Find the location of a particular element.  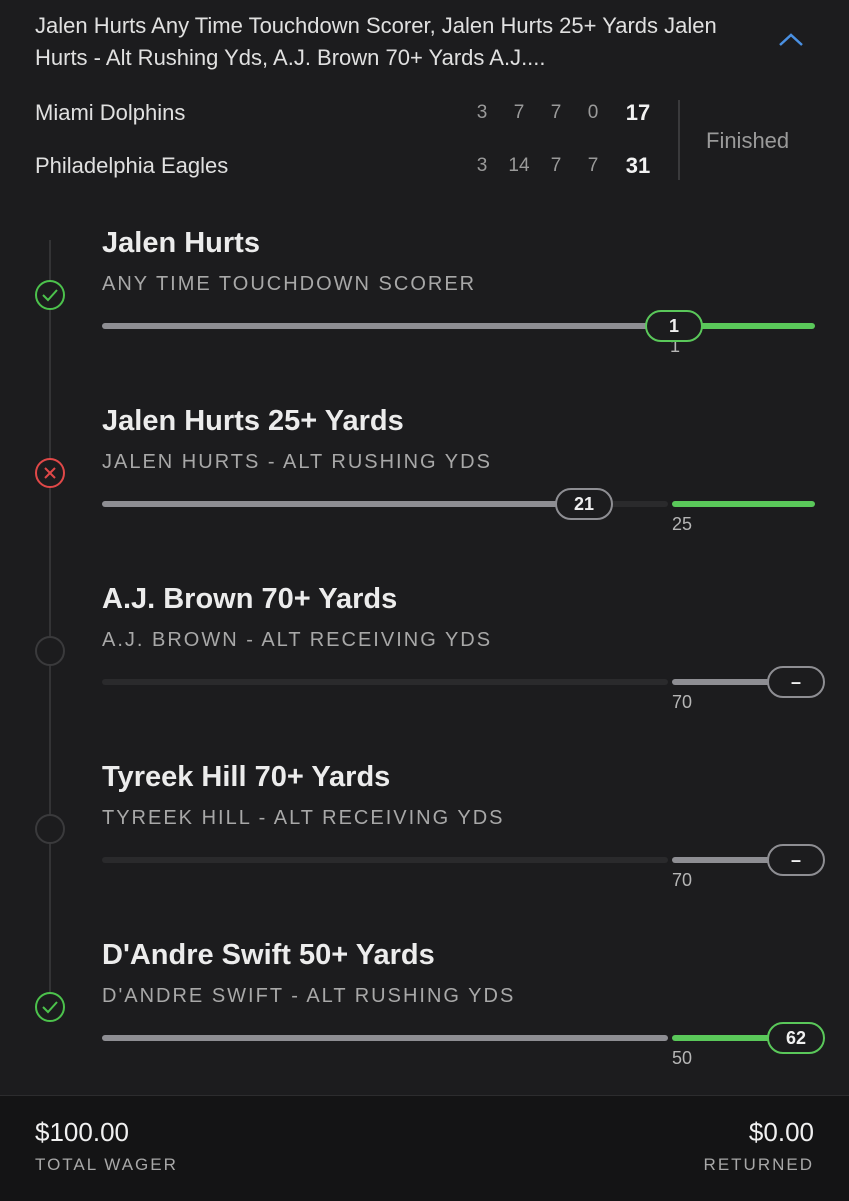

wager-amount: $100.00 is located at coordinates (82, 1132).